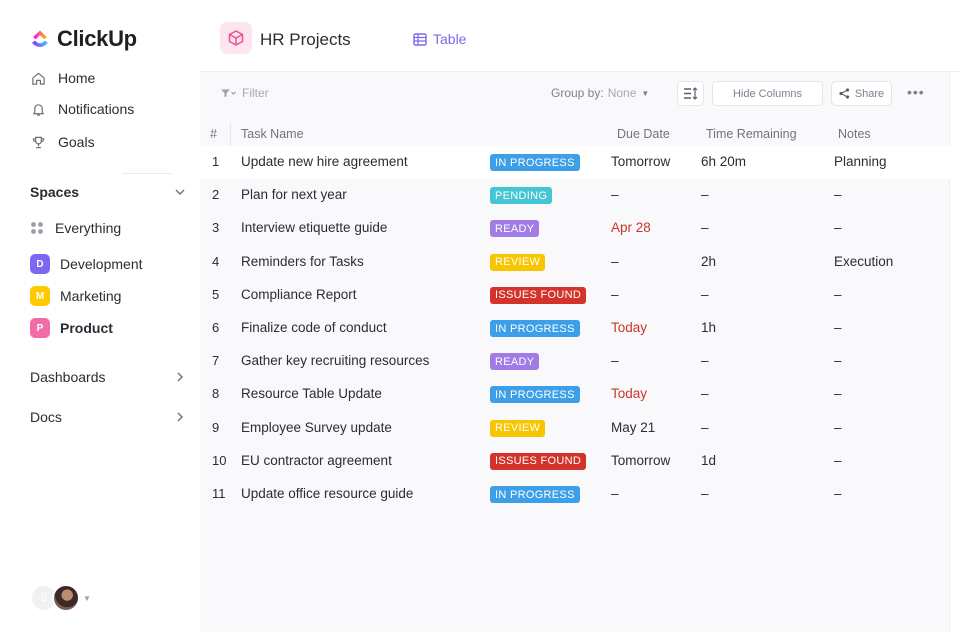 This screenshot has width=960, height=638. Describe the element at coordinates (101, 264) in the screenshot. I see `space-label: Development` at that location.